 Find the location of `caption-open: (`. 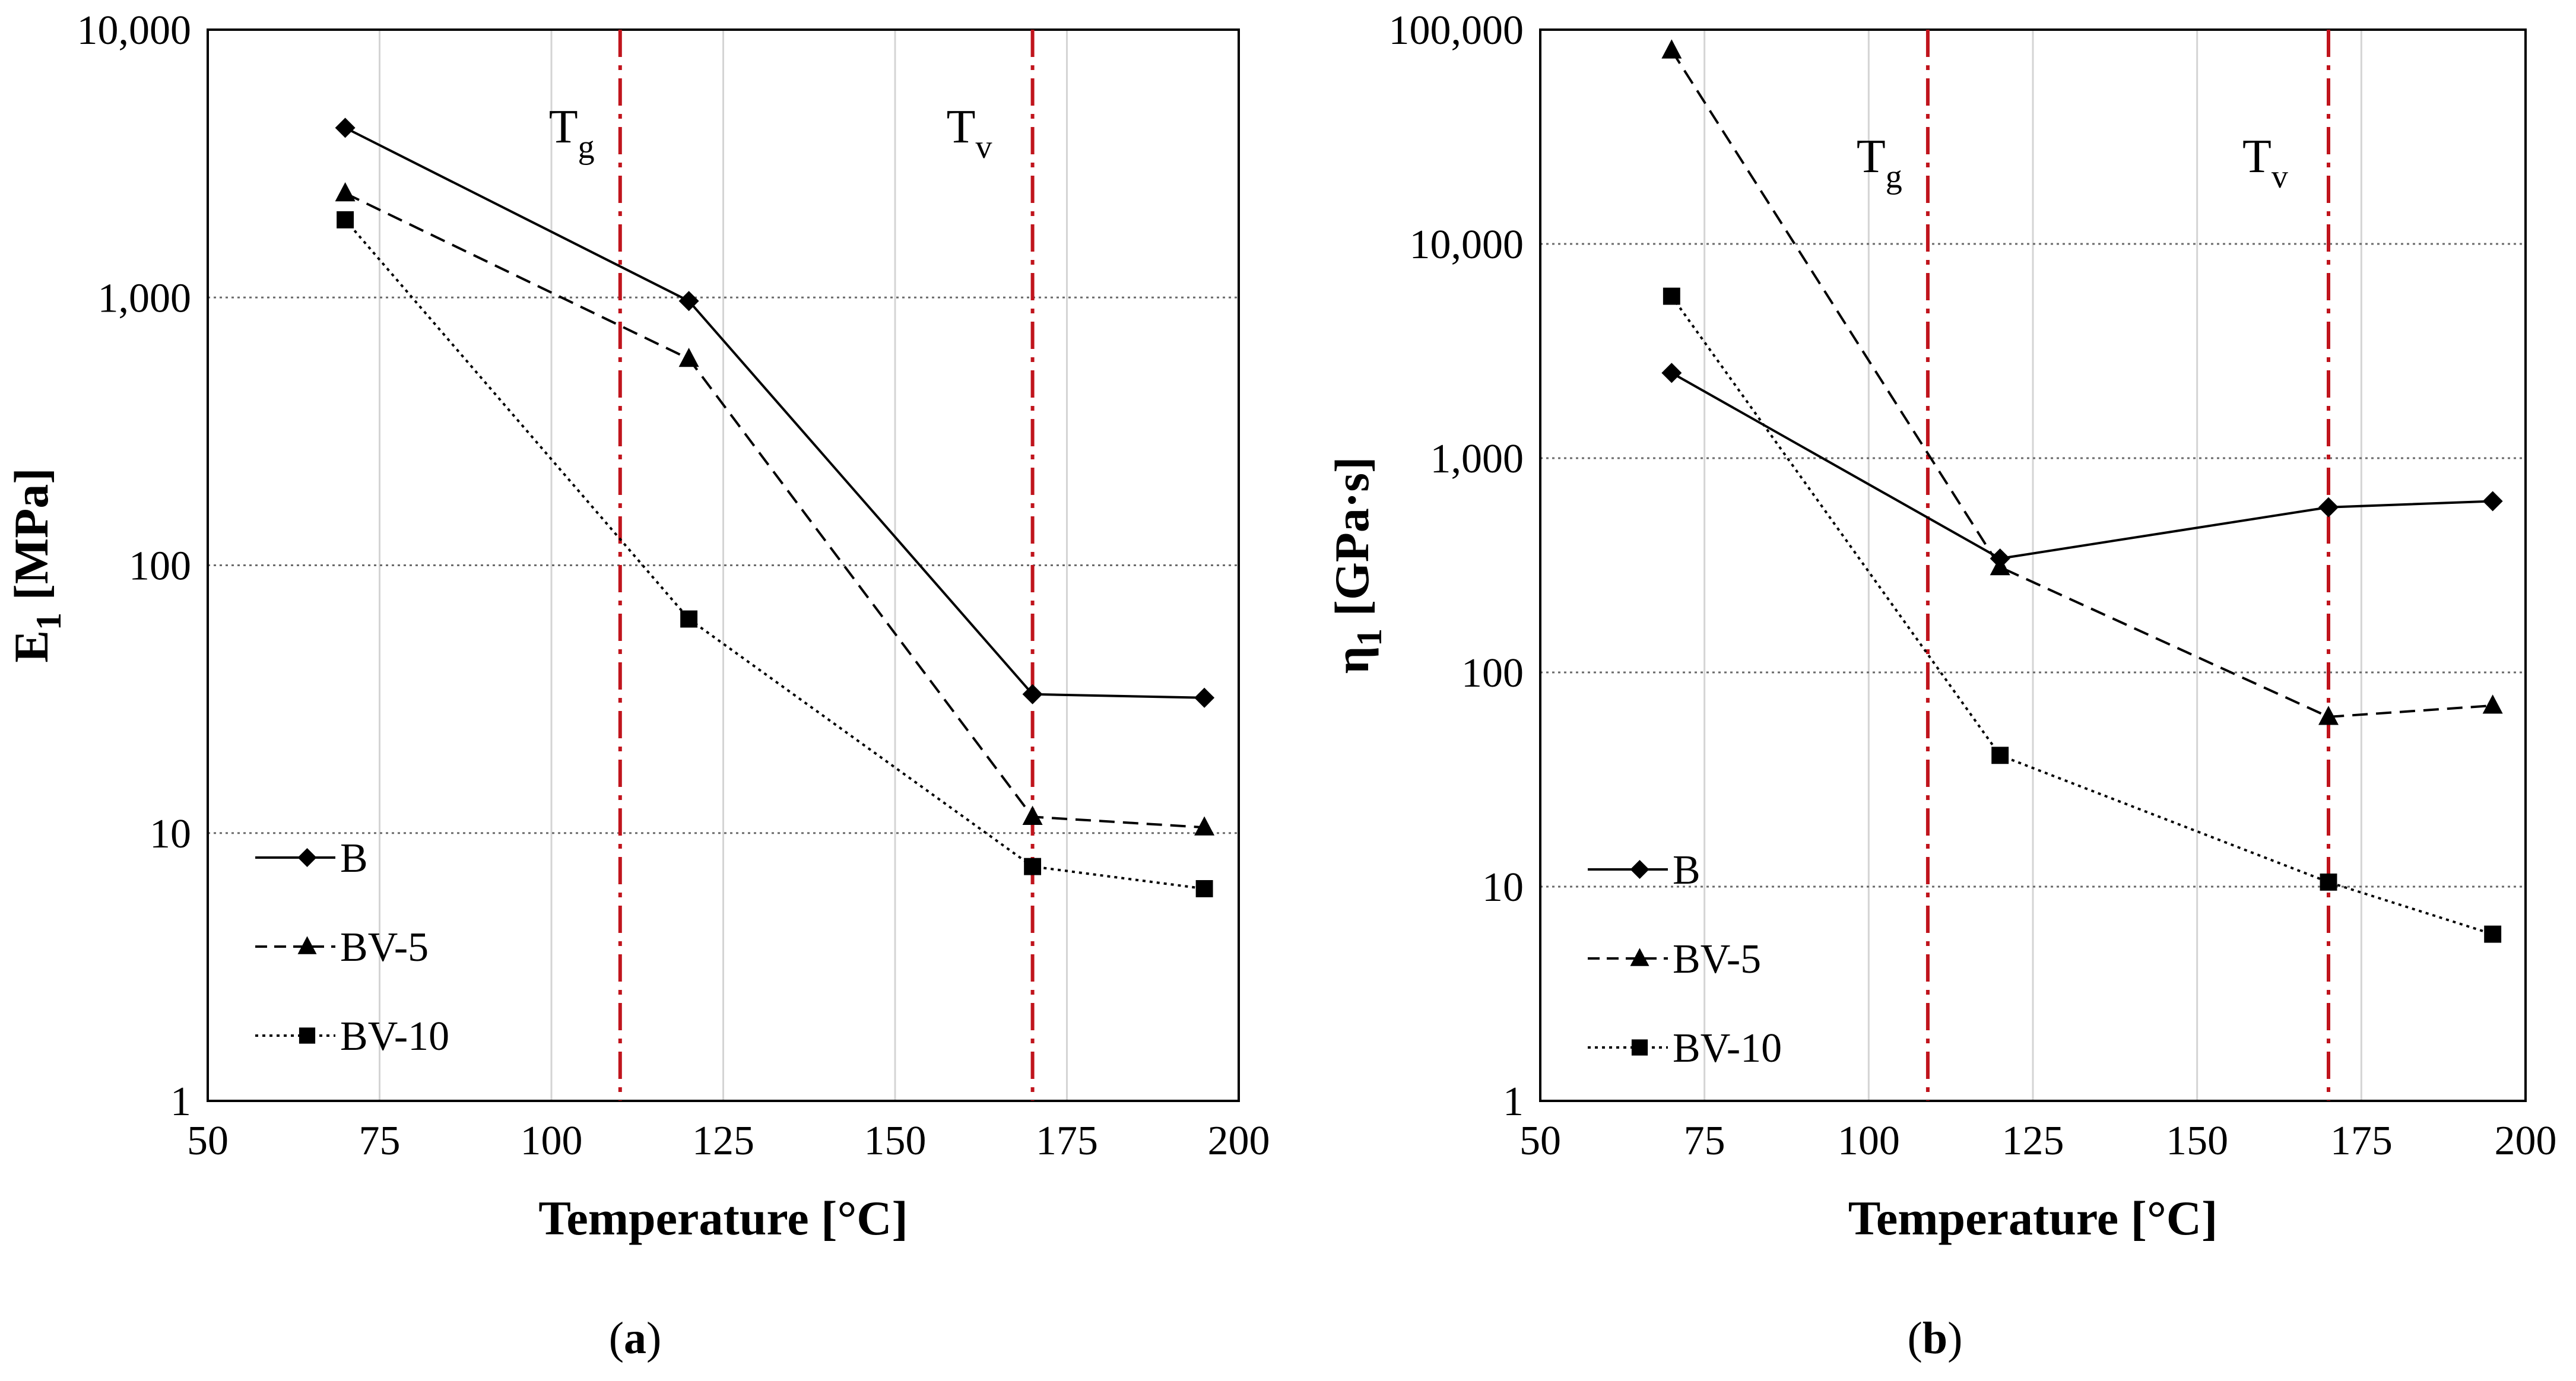

caption-open: ( is located at coordinates (1915, 1338).